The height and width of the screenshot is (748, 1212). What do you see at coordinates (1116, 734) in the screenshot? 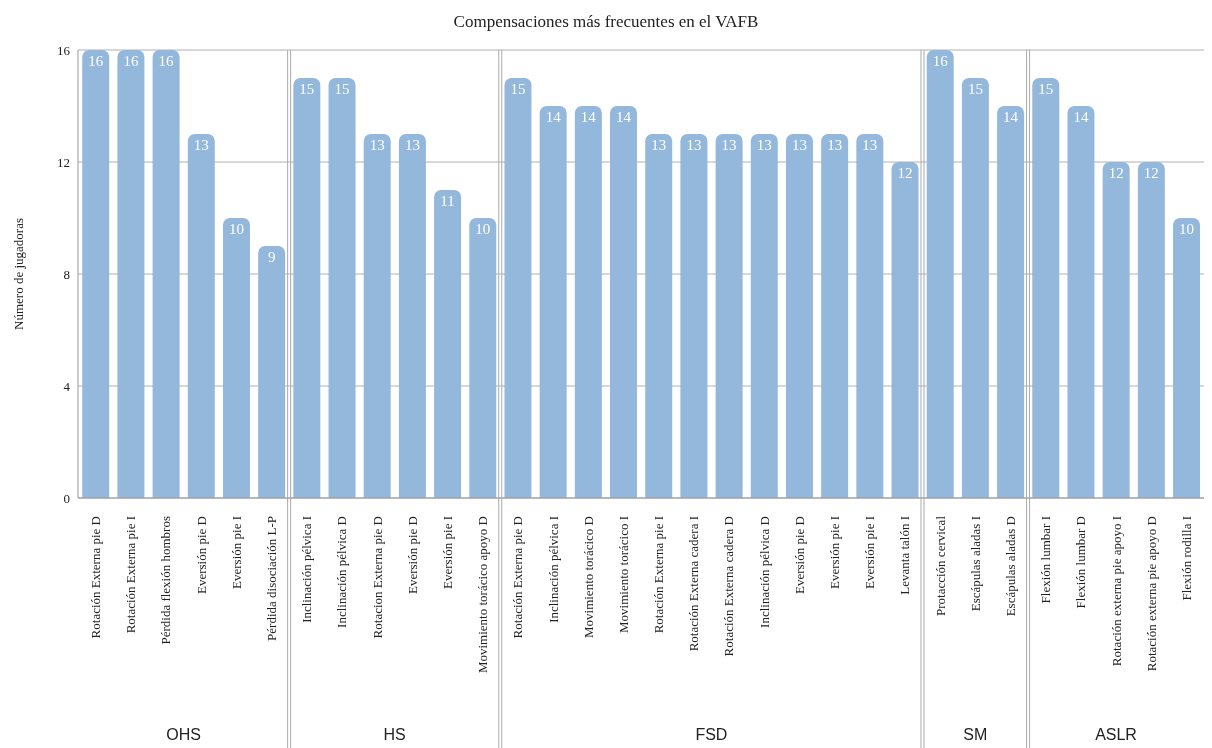
I see `text: ASLR` at bounding box center [1116, 734].